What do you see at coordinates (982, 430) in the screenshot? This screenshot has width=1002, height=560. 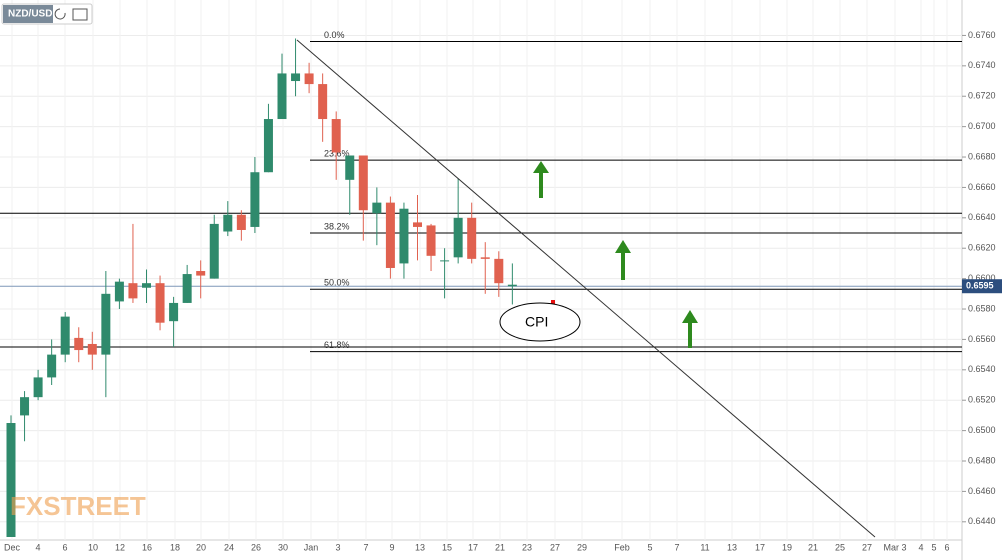 I see `y-tick-label: 0.6500` at bounding box center [982, 430].